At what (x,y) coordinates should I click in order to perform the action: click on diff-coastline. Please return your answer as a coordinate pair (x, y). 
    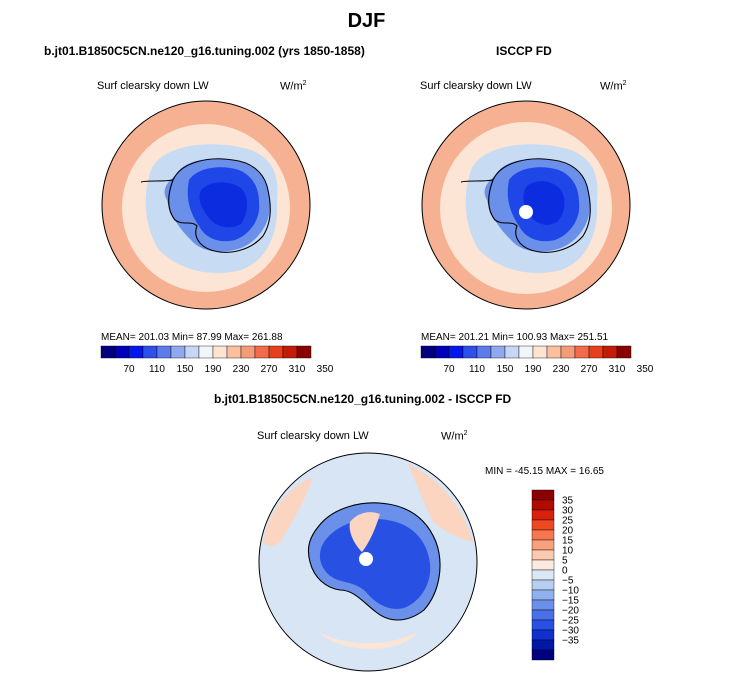
    Looking at the image, I should click on (374, 561).